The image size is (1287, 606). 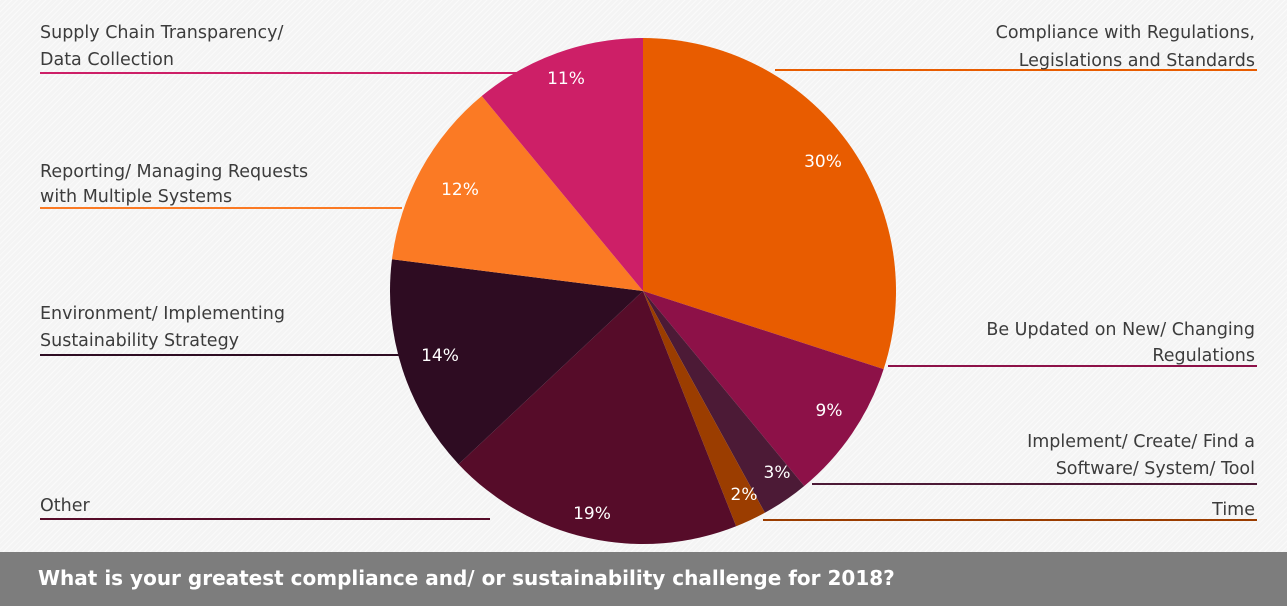 What do you see at coordinates (139, 341) in the screenshot?
I see `slice-category-label: Sustainability Strategy` at bounding box center [139, 341].